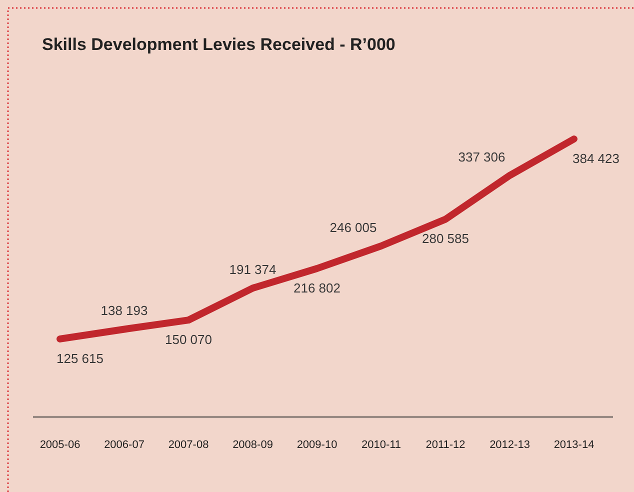  What do you see at coordinates (574, 445) in the screenshot?
I see `x-tick-label: 2013-14` at bounding box center [574, 445].